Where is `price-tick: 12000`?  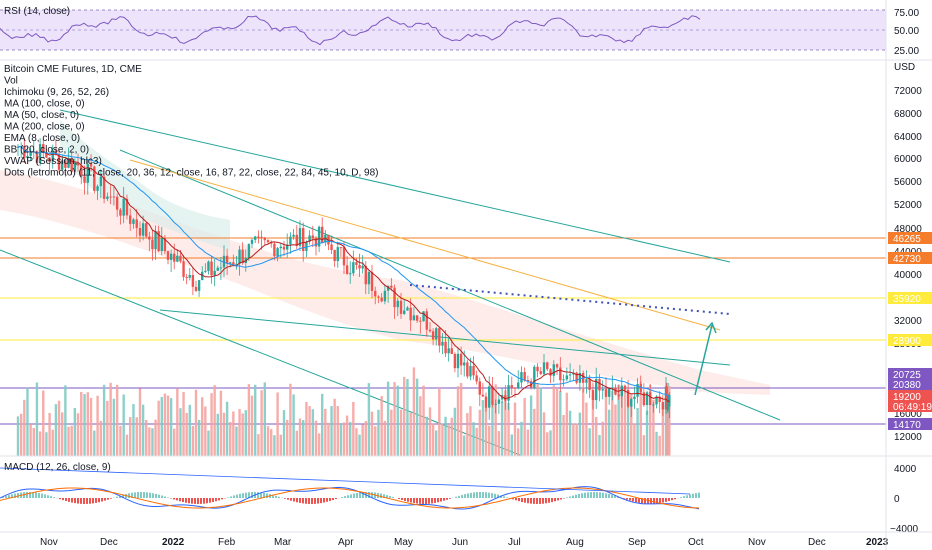
price-tick: 12000 is located at coordinates (908, 437).